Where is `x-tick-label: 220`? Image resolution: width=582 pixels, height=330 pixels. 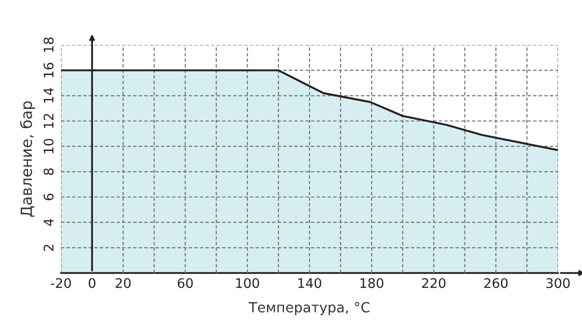 x-tick-label: 220 is located at coordinates (434, 283).